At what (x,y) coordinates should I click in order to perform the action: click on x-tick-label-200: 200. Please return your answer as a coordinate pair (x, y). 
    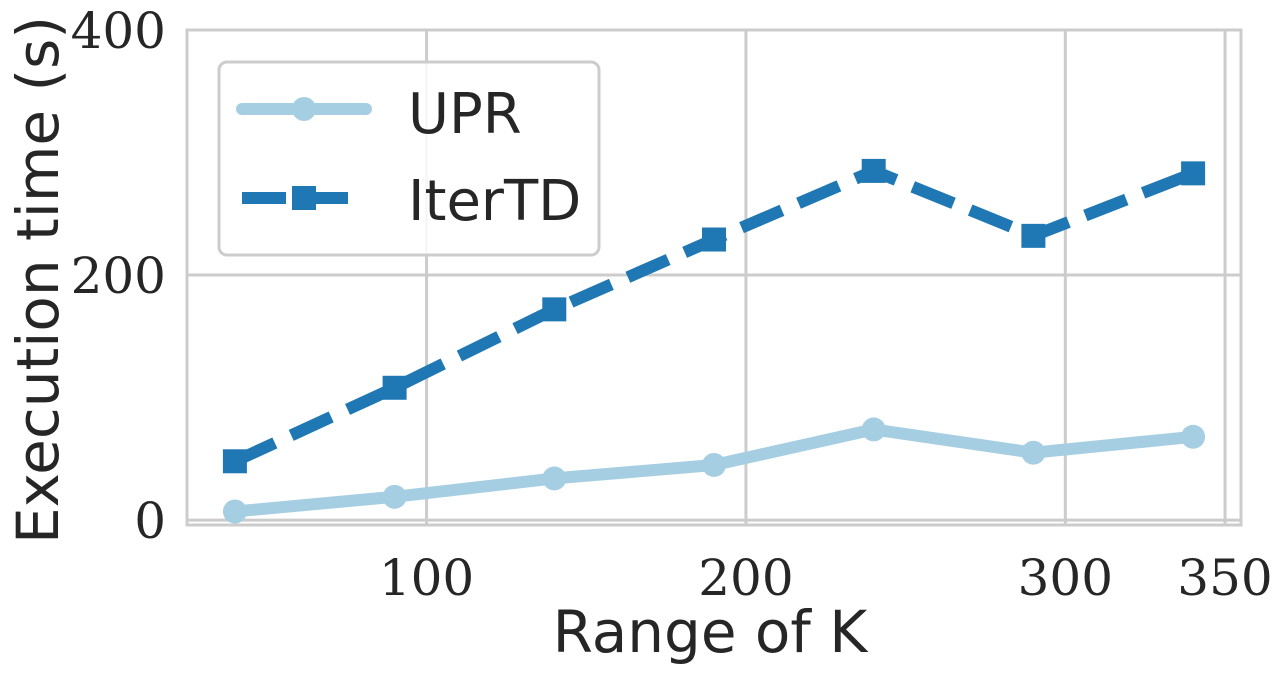
    Looking at the image, I should click on (745, 578).